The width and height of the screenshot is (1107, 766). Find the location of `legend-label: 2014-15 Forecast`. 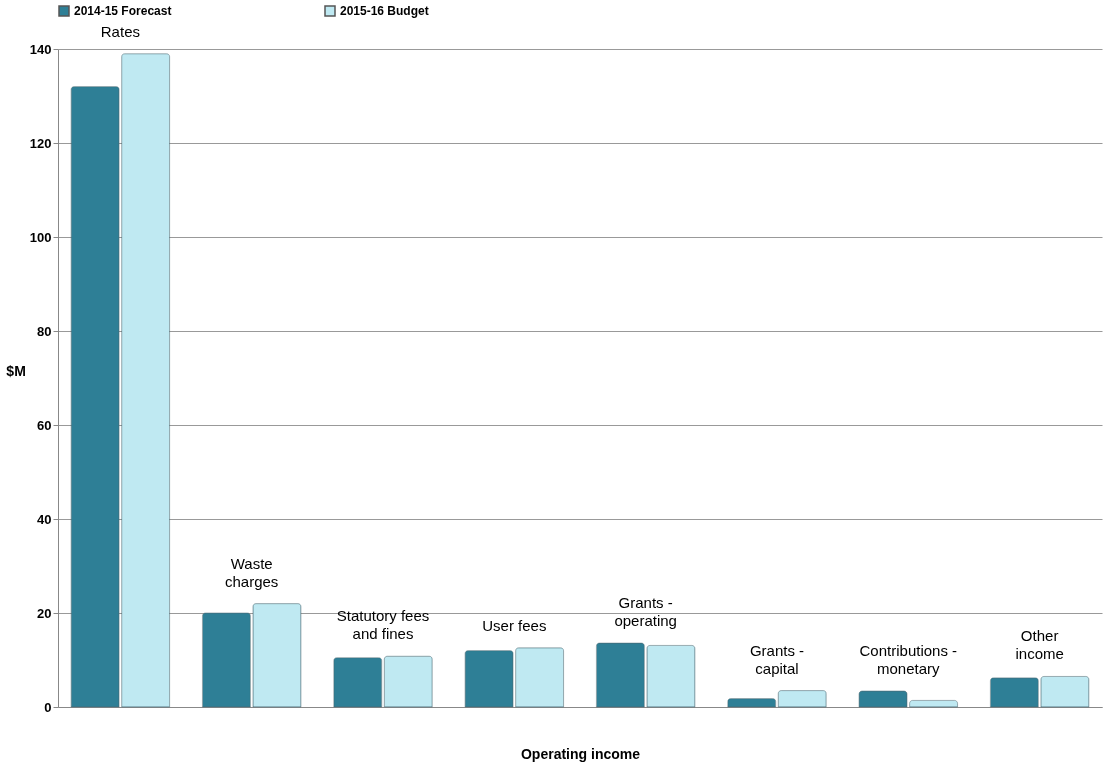

legend-label: 2014-15 Forecast is located at coordinates (123, 11).